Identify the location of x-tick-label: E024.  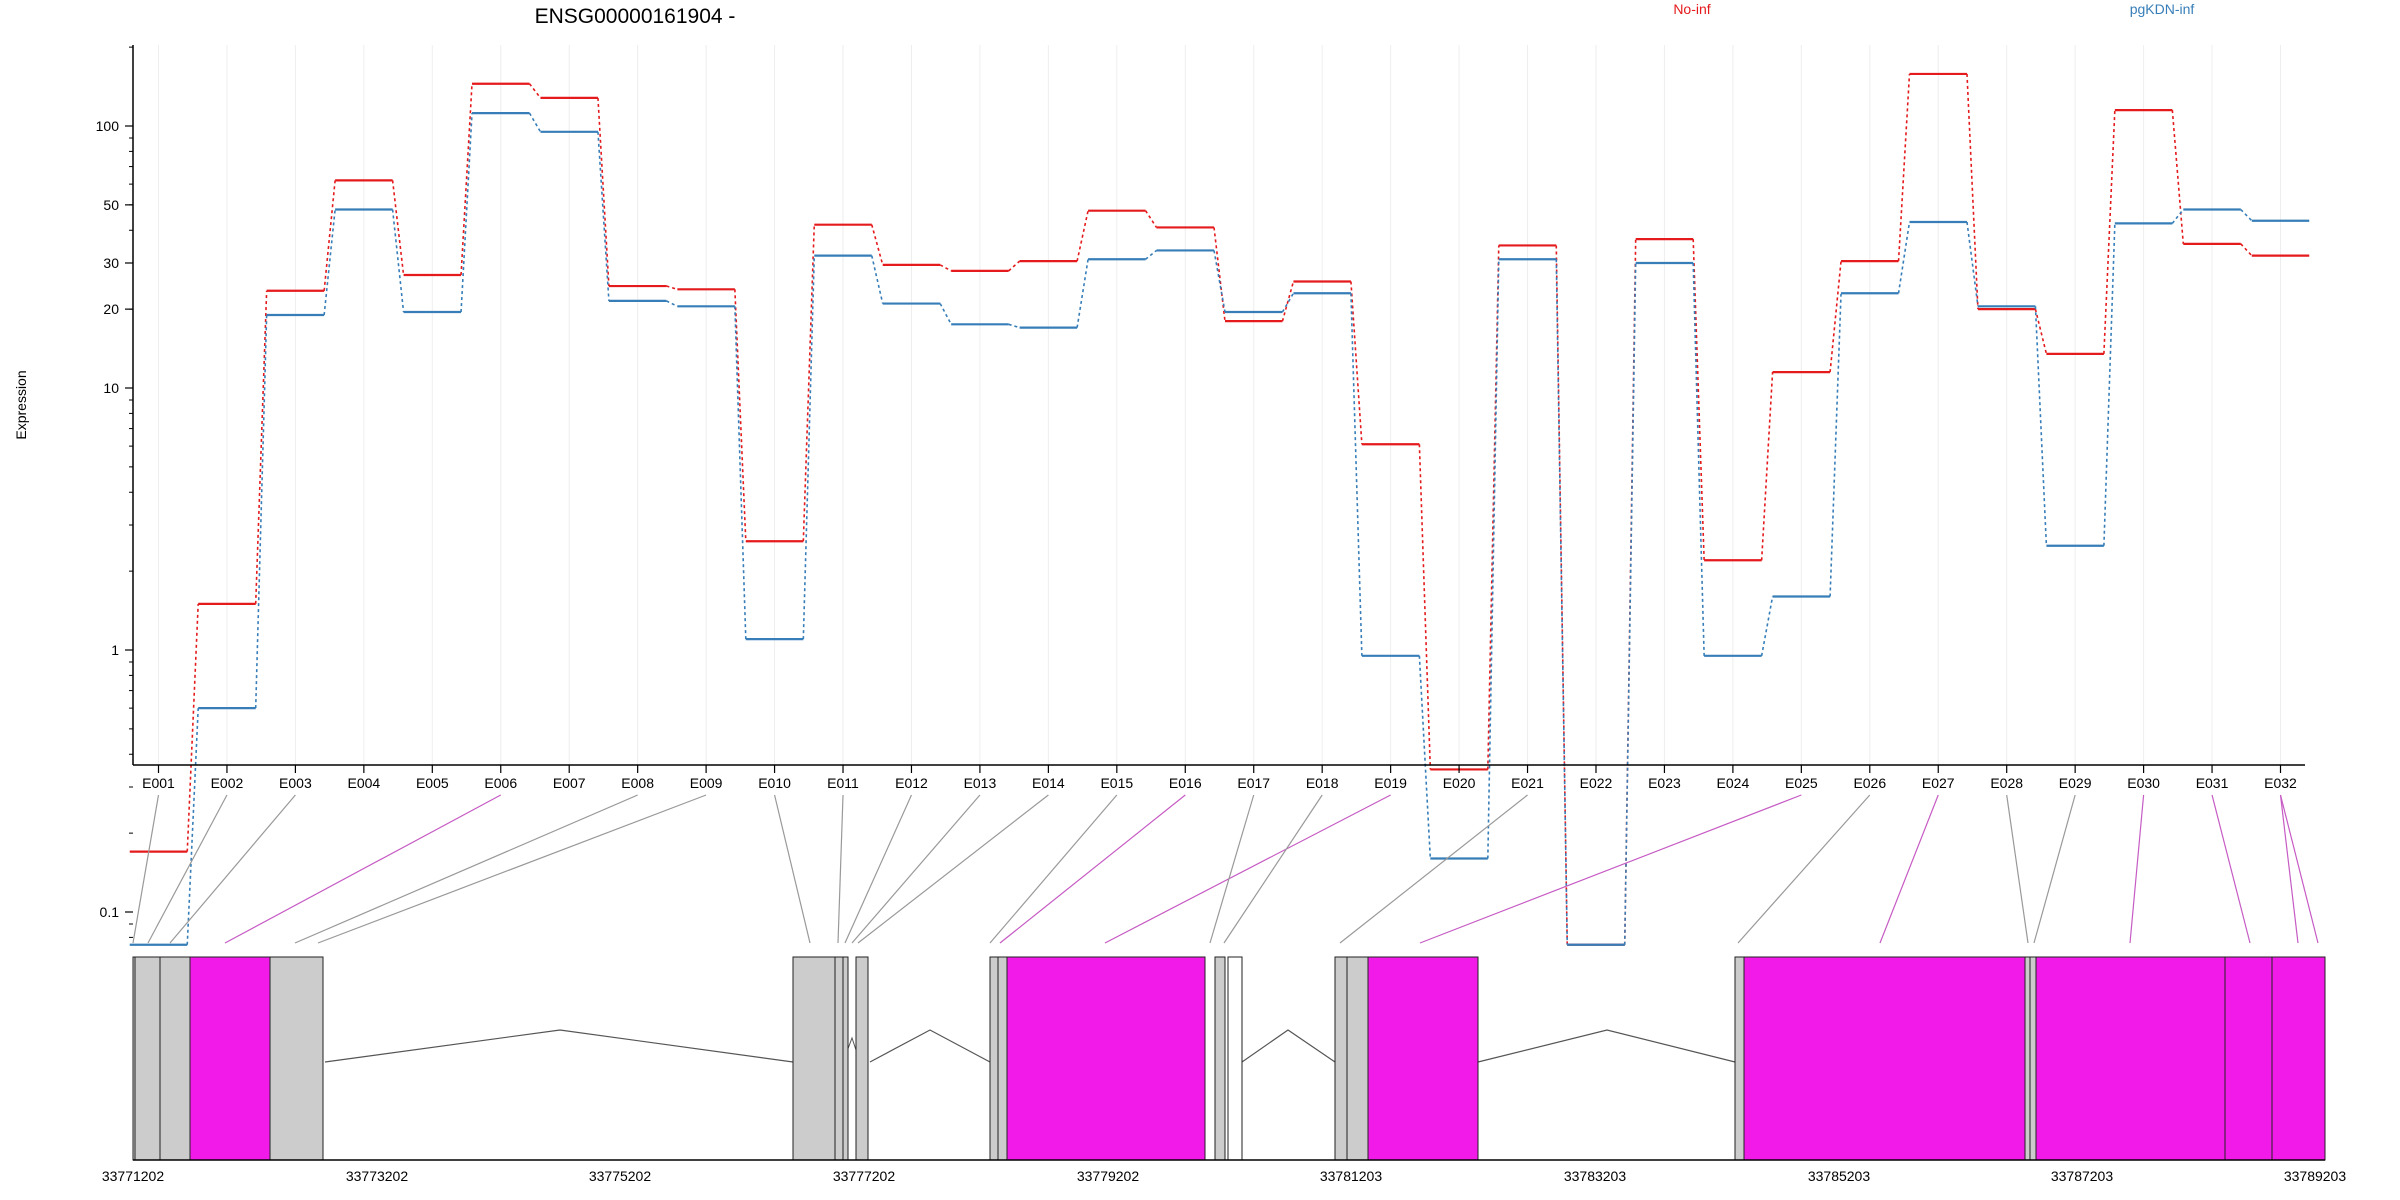
(1733, 783).